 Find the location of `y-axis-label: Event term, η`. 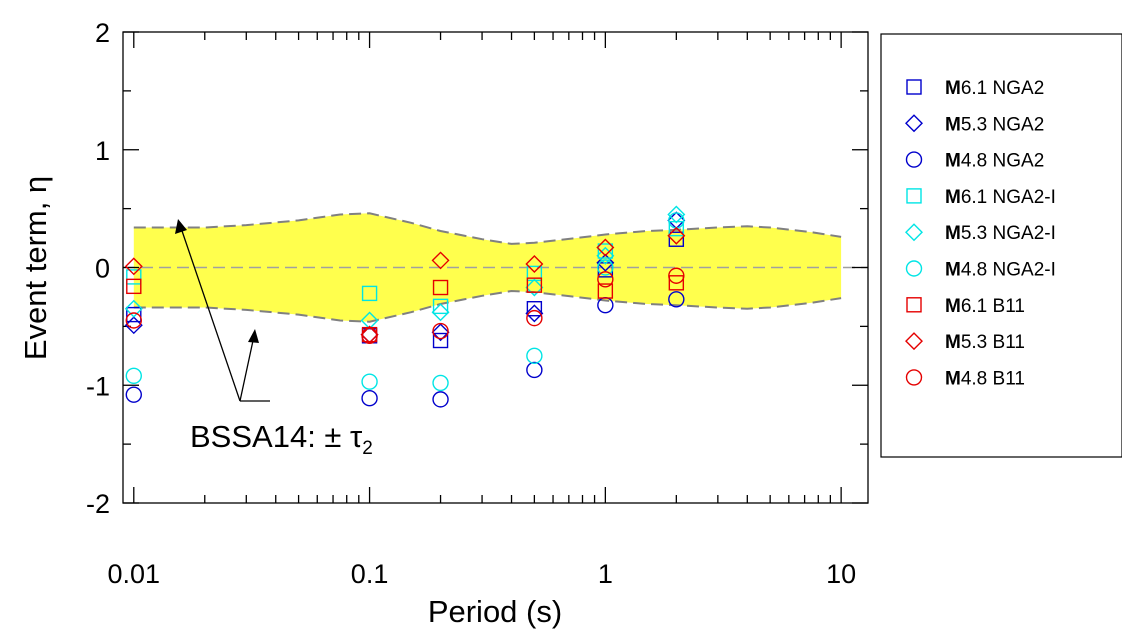

y-axis-label: Event term, η is located at coordinates (35, 268).